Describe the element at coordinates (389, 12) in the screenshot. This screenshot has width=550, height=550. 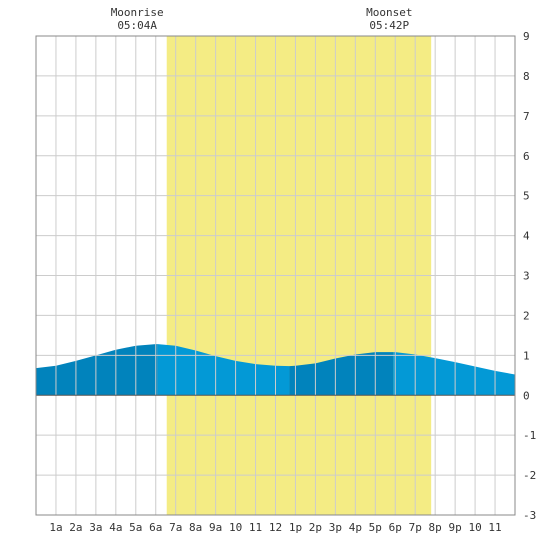
I see `moonset-label: Moonset` at that location.